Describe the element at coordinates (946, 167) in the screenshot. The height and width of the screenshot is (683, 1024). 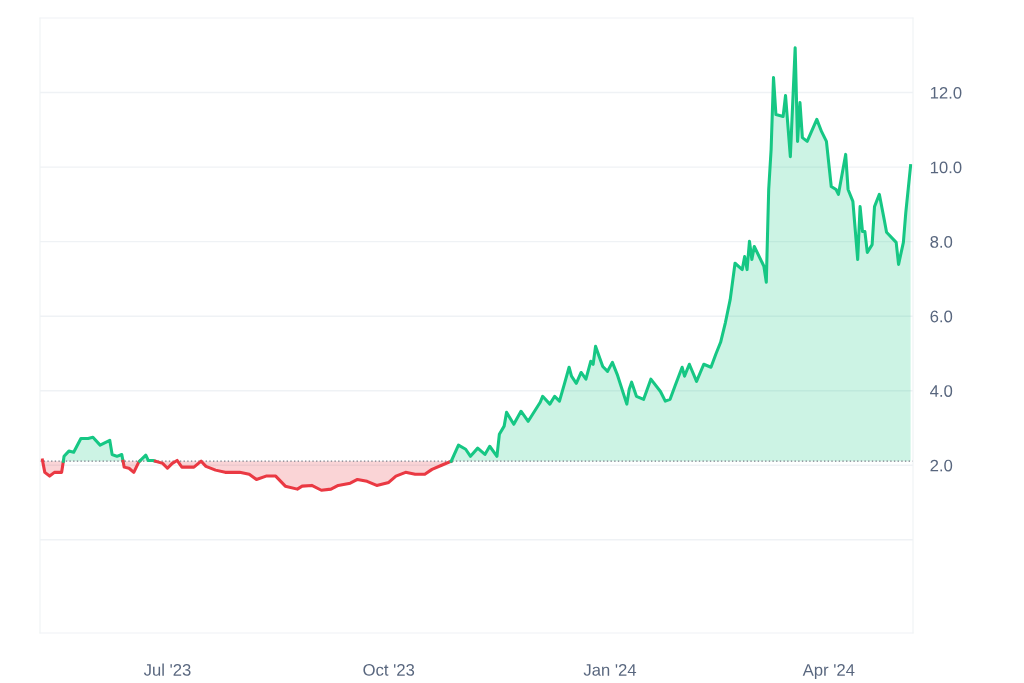
I see `y-tick-label: 10.0` at that location.